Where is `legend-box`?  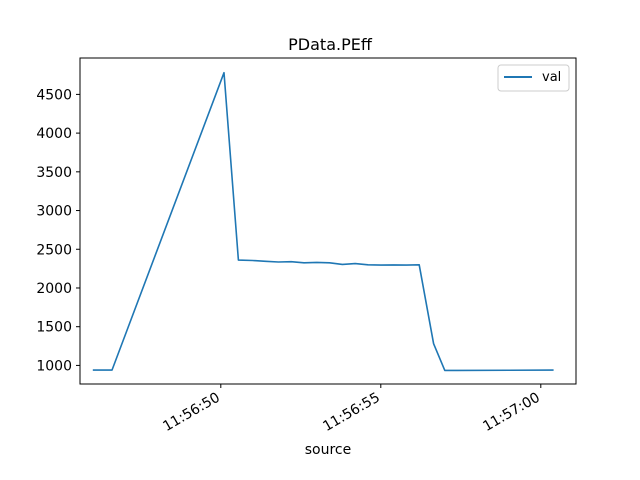
legend-box is located at coordinates (533, 78).